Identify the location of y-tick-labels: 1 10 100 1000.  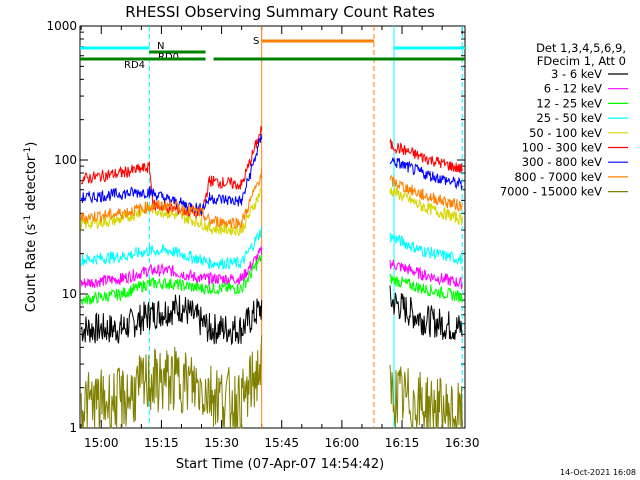
(61, 227).